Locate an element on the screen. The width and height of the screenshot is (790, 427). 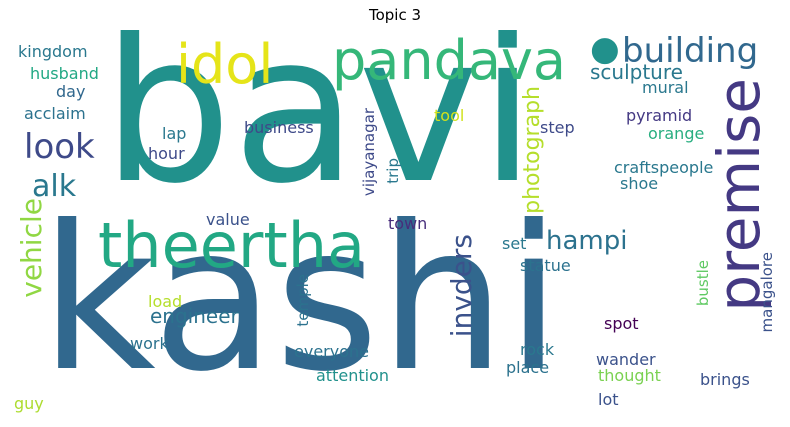
word-temple: temple is located at coordinates (303, 300).